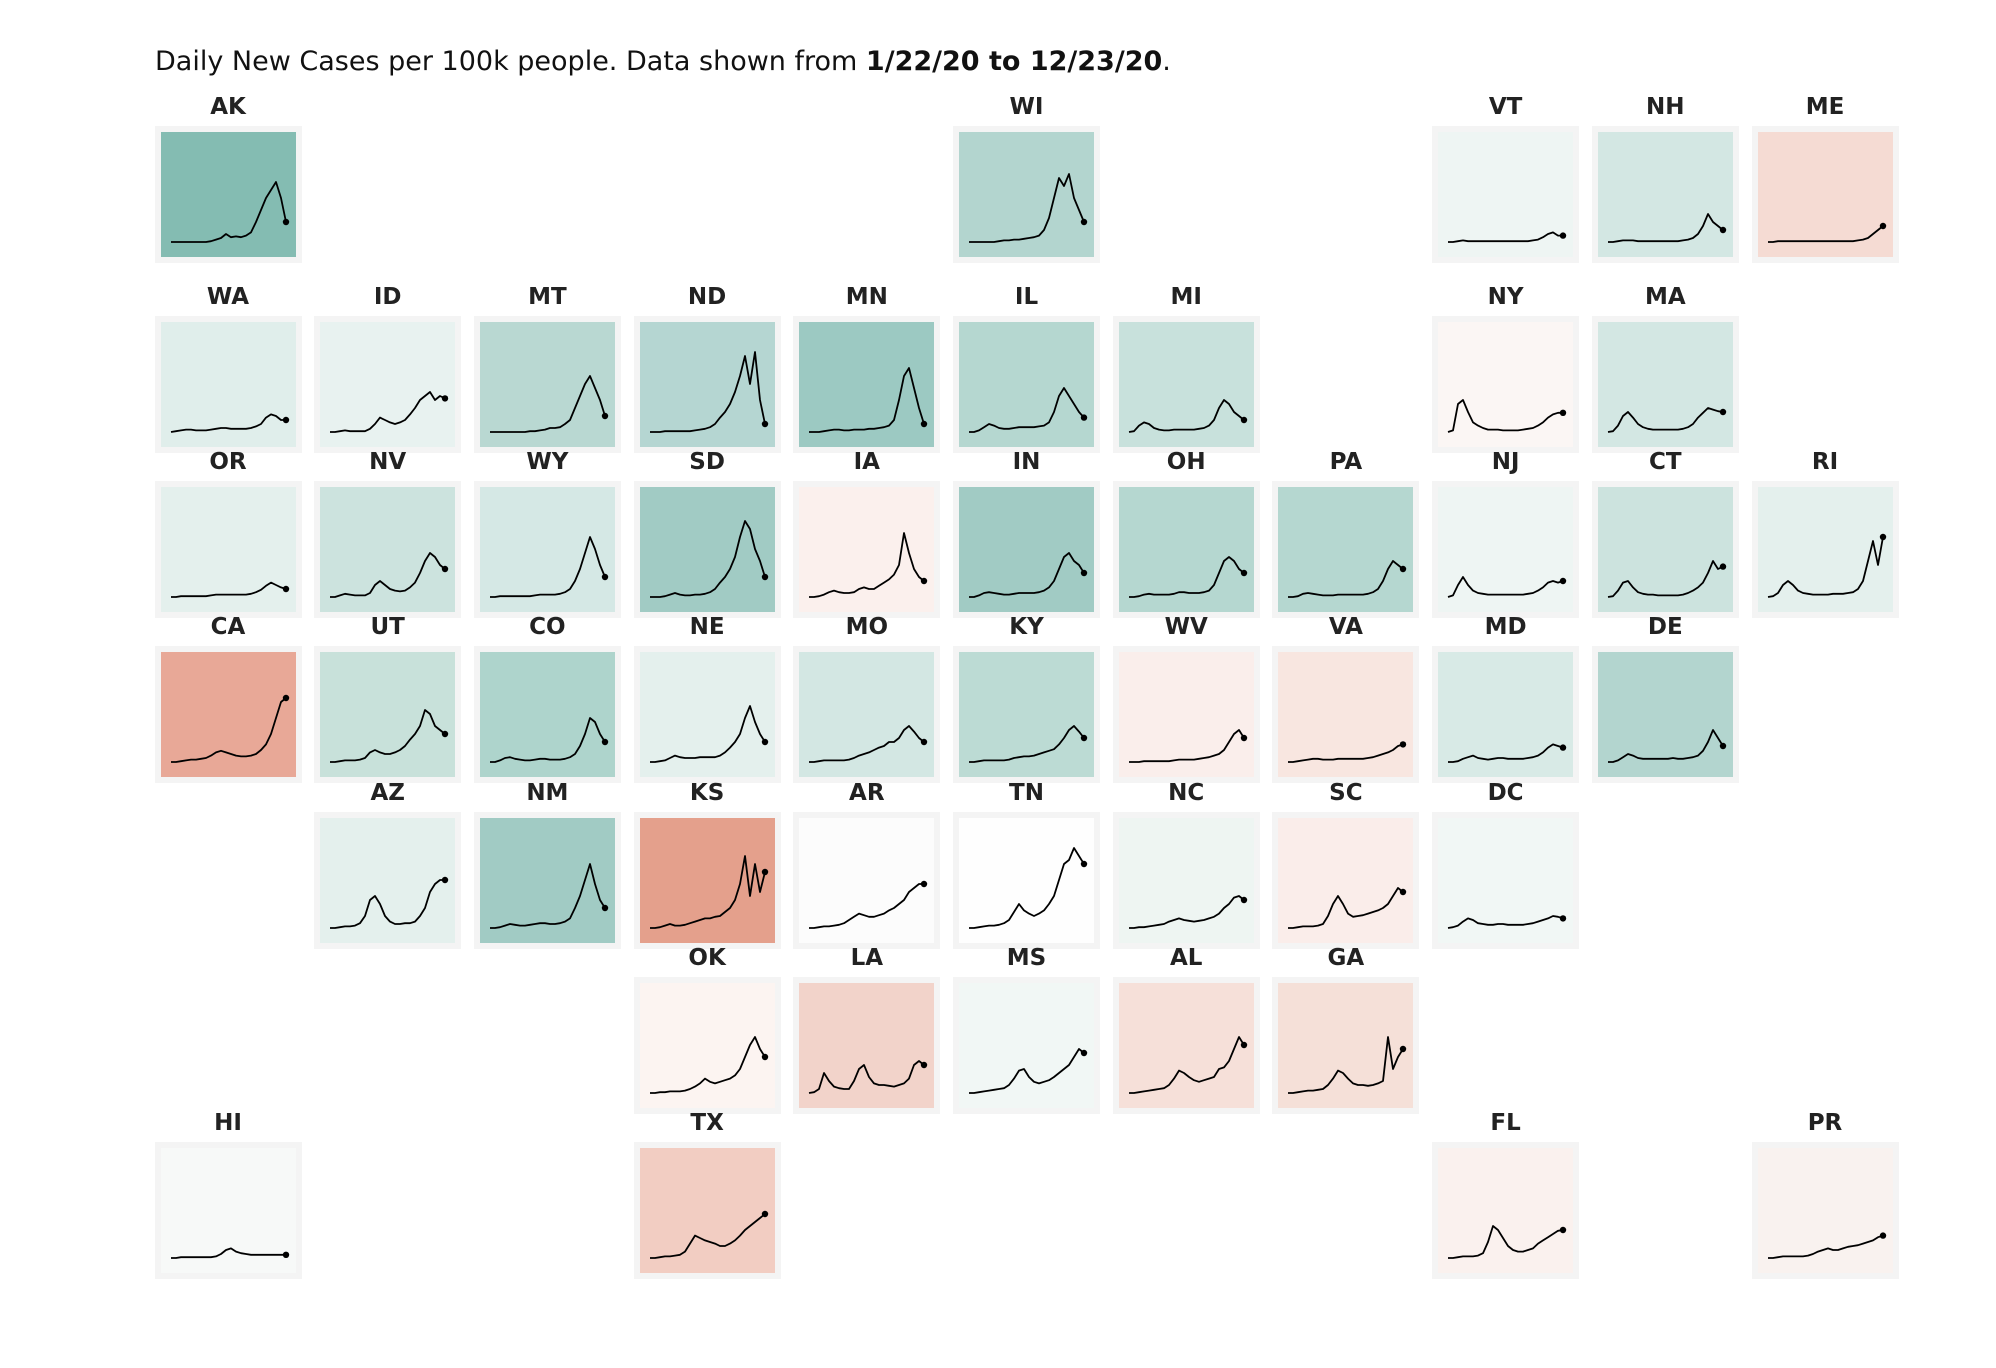 The image size is (1996, 1368). I want to click on state-tile-sc, so click(1346, 880).